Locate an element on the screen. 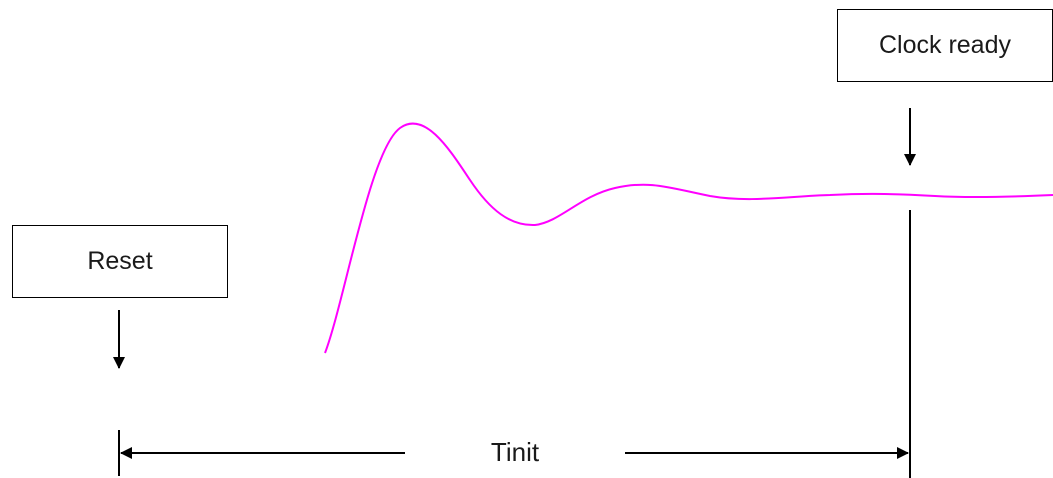  reset-label-box: Reset is located at coordinates (120, 261).